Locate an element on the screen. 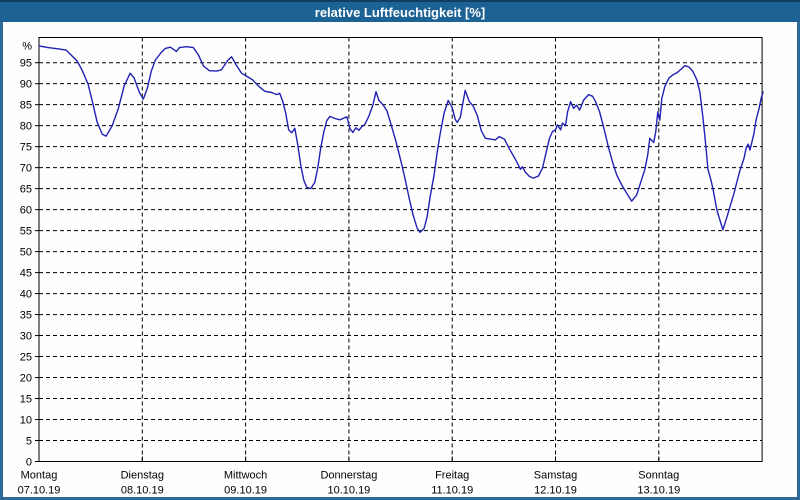  x-day-label: Freitag is located at coordinates (452, 476).